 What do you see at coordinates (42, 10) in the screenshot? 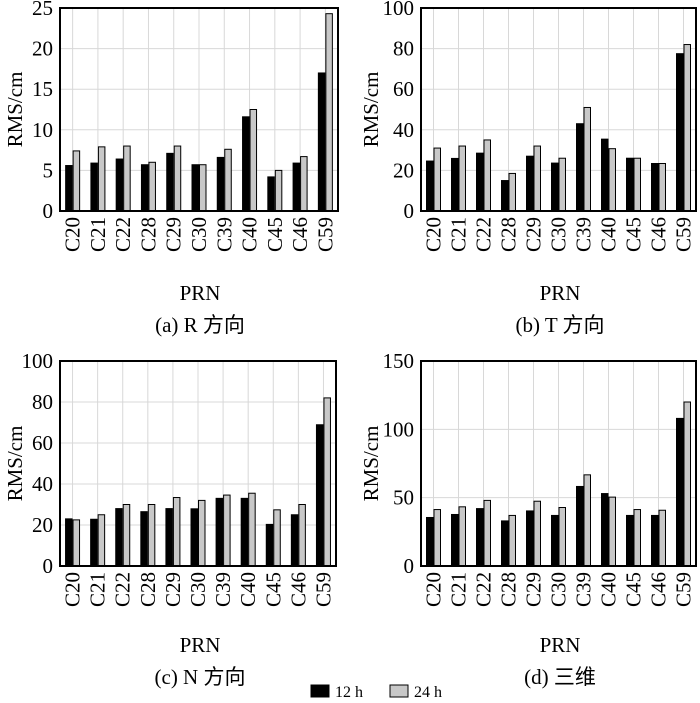
I see `y-tick-label: 25` at bounding box center [42, 10].